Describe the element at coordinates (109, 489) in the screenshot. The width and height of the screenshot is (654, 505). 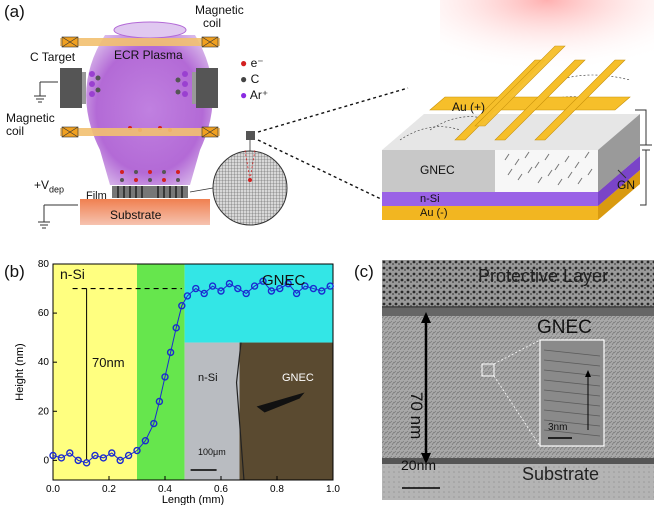
I see `x-tick-label: 0.2` at that location.